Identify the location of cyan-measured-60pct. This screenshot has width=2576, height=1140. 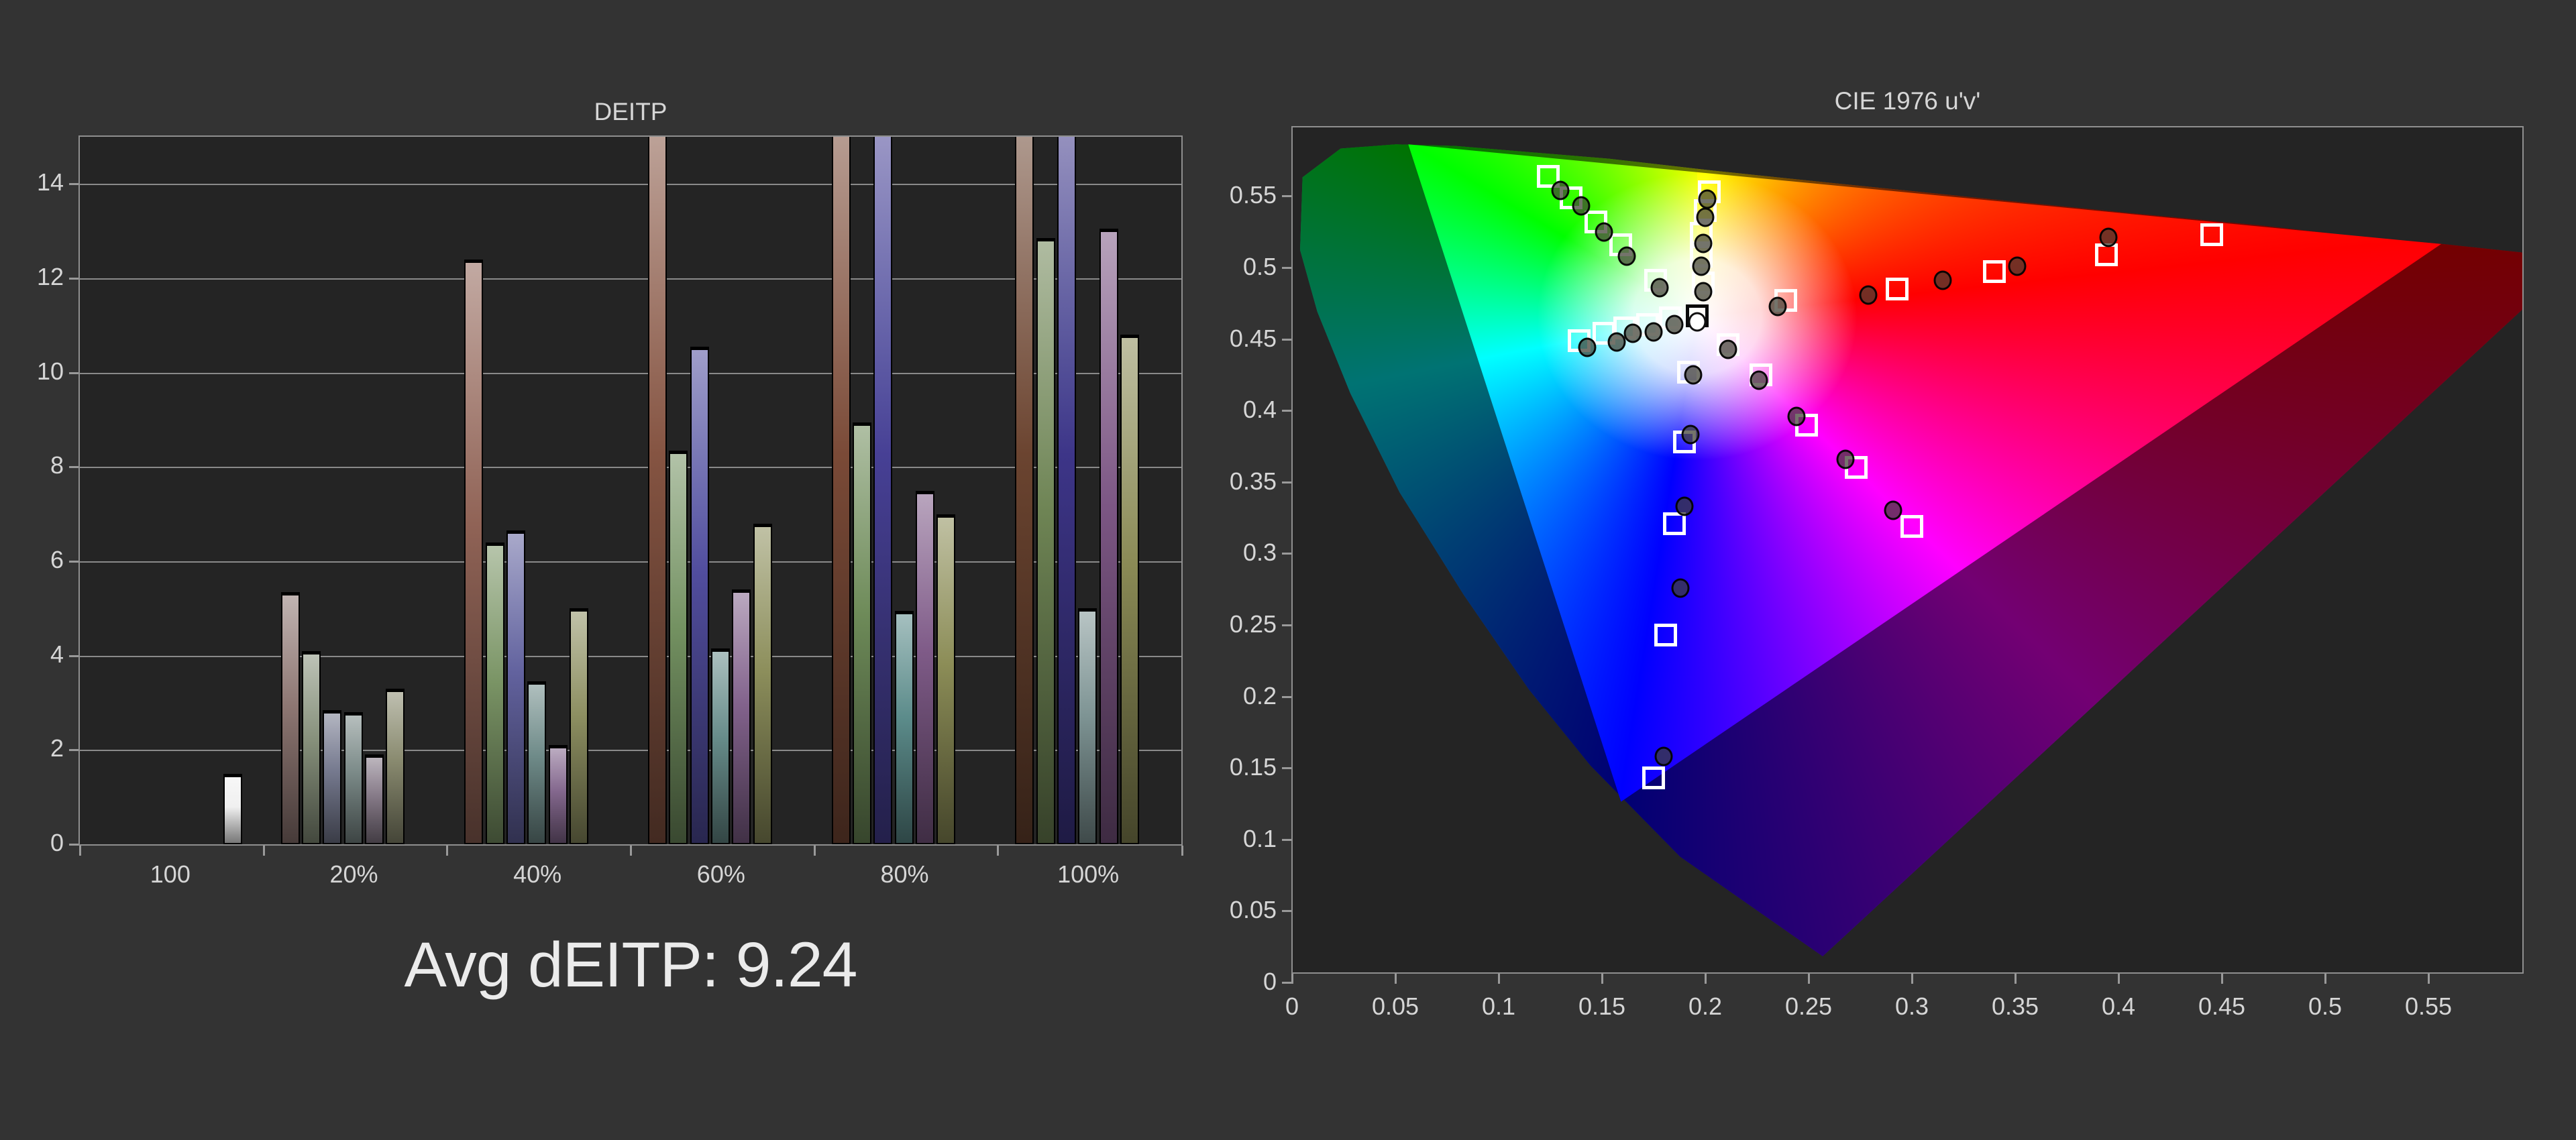
(1632, 333).